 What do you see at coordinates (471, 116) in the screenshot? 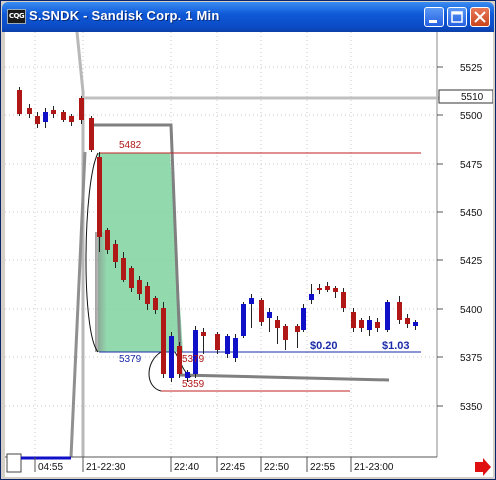
I see `price-tick-label: 5500` at bounding box center [471, 116].